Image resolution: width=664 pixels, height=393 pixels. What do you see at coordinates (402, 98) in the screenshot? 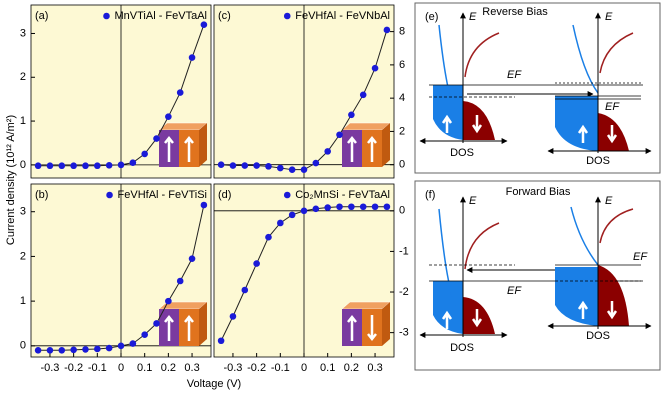
I see `y-tick-label: 4` at bounding box center [402, 98].